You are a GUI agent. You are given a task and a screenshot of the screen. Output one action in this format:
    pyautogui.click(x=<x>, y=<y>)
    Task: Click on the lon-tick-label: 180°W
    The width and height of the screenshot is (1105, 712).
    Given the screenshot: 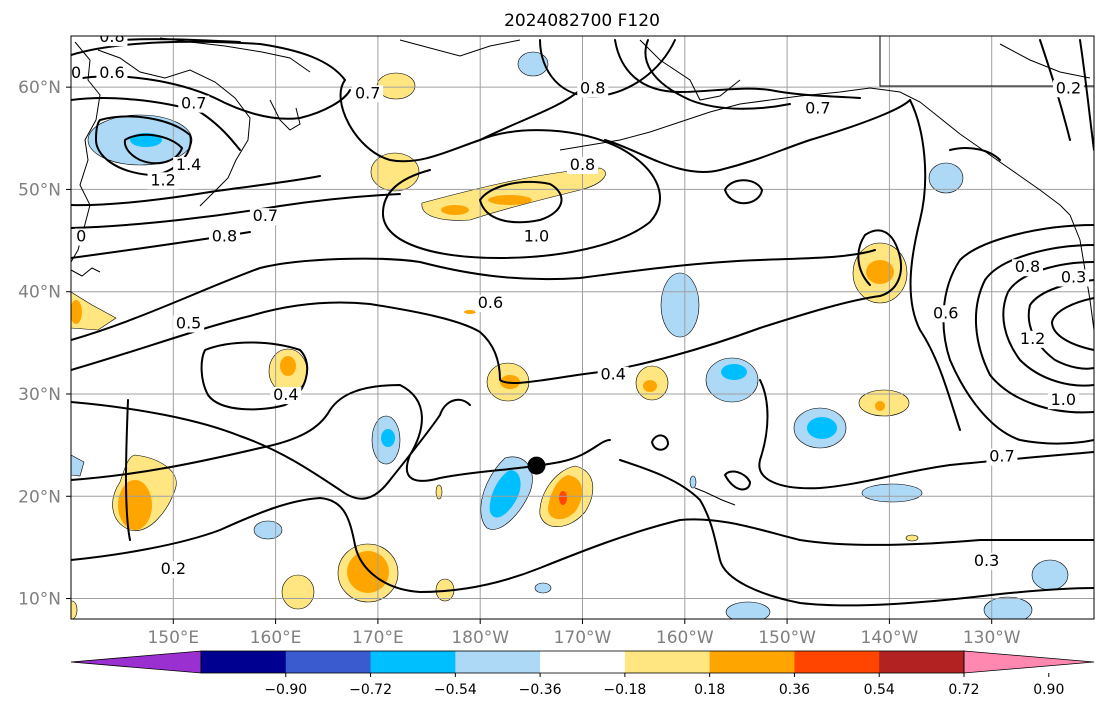 What is the action you would take?
    pyautogui.click(x=480, y=638)
    